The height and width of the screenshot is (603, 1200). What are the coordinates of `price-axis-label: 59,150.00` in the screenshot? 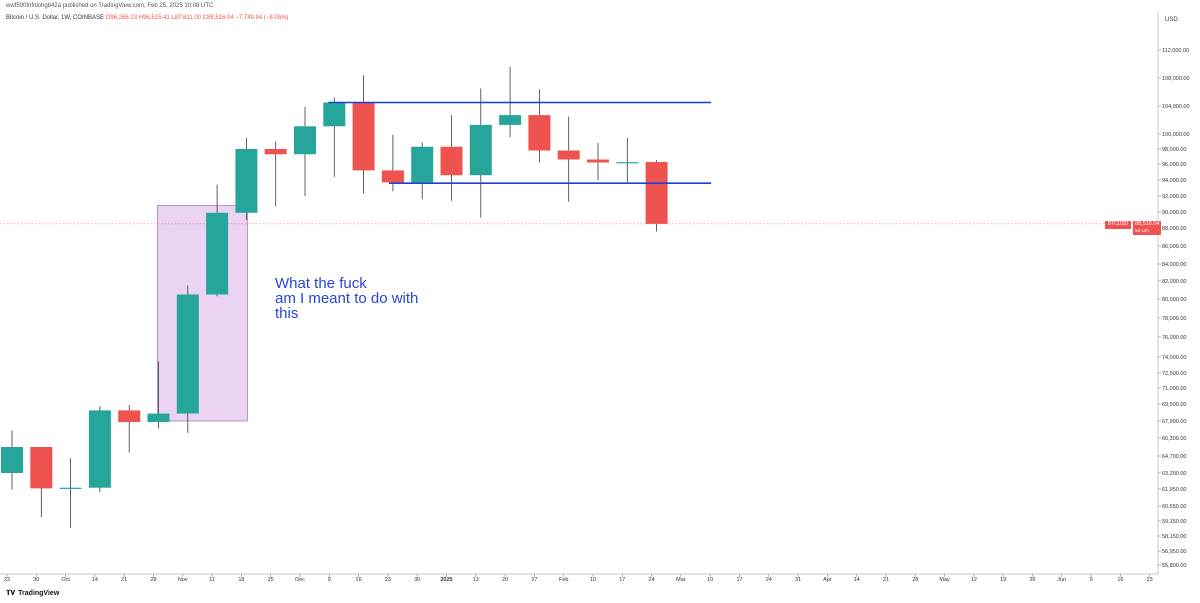 It's located at (1174, 522).